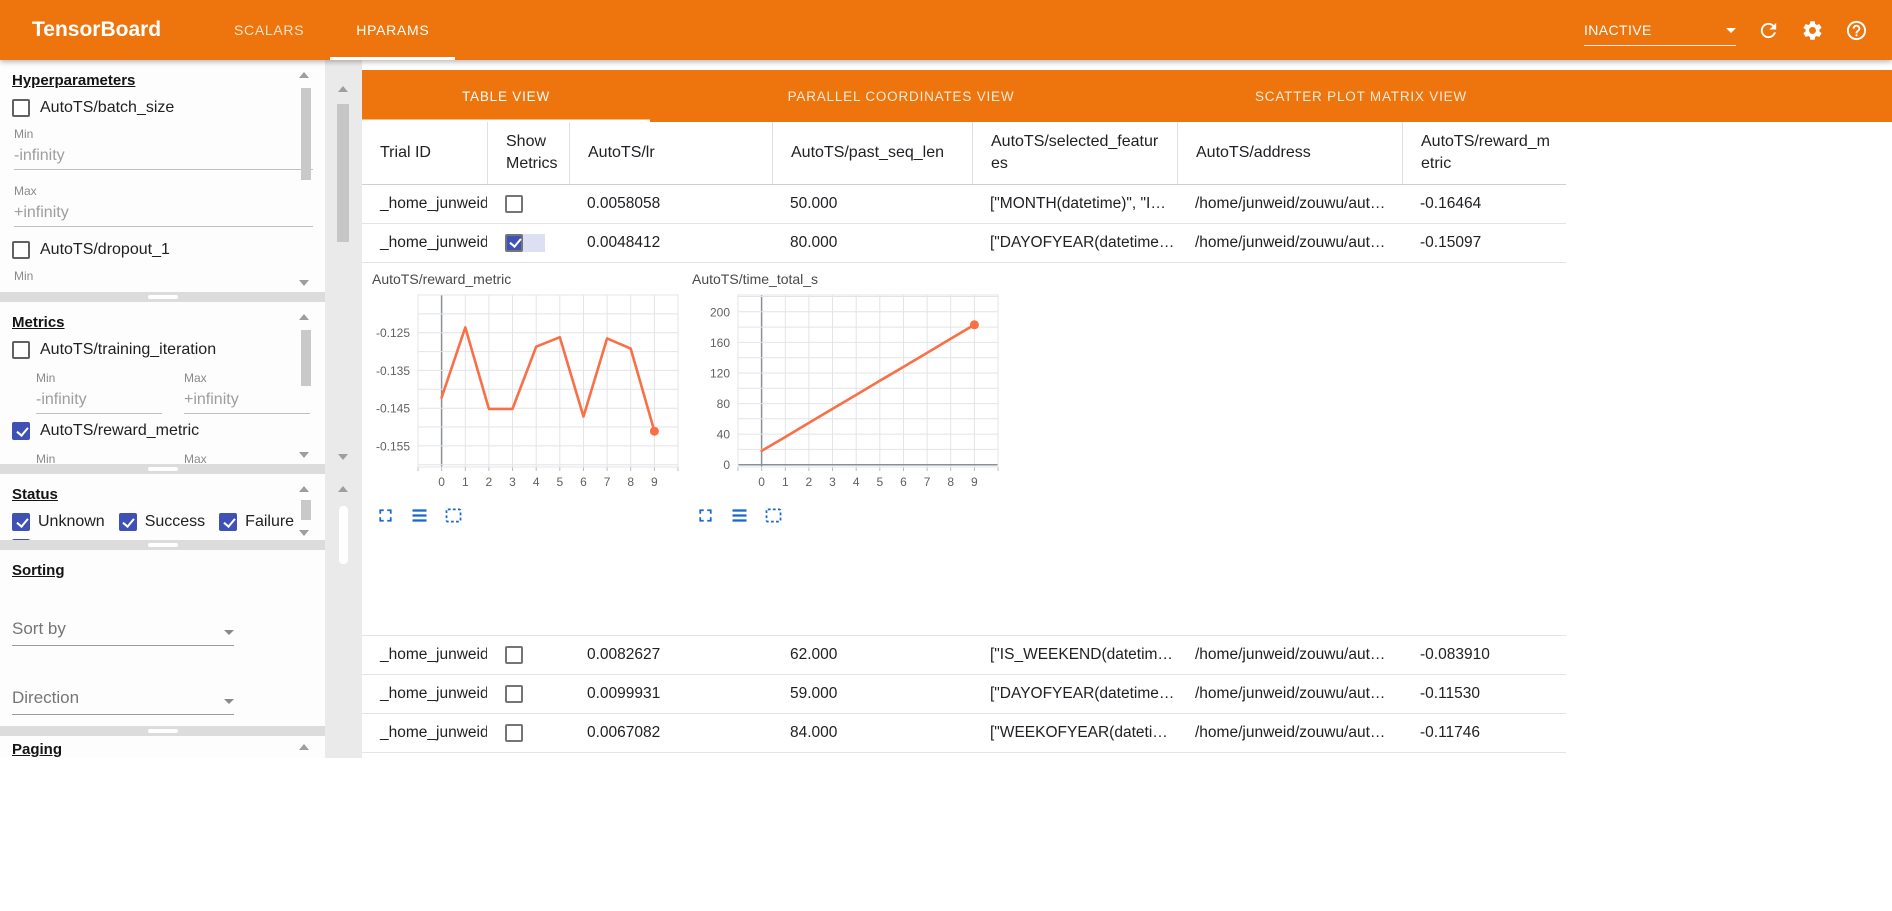 The height and width of the screenshot is (911, 1892). I want to click on sort-by-select: Sort by, so click(123, 632).